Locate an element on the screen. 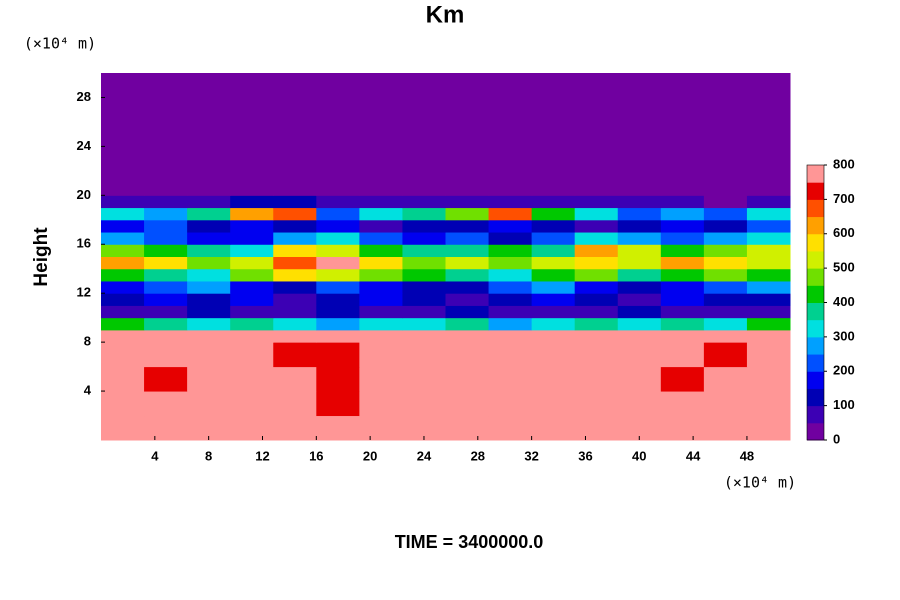  x-tick-label: 32 is located at coordinates (531, 455).